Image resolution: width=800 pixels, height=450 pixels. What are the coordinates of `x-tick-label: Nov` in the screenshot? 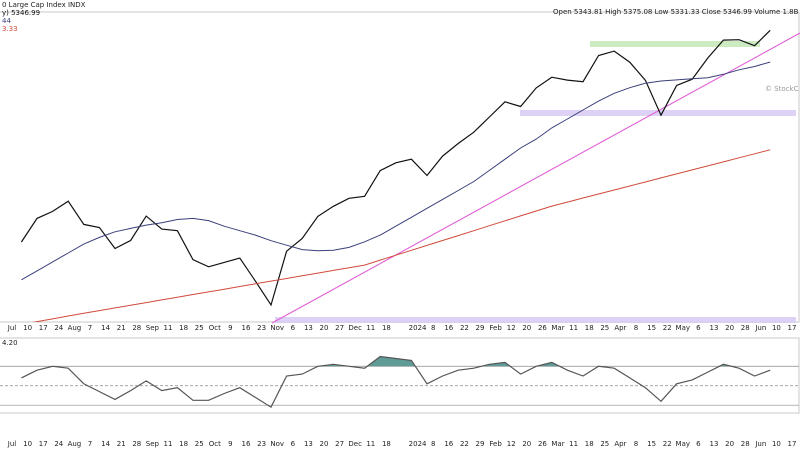 It's located at (277, 328).